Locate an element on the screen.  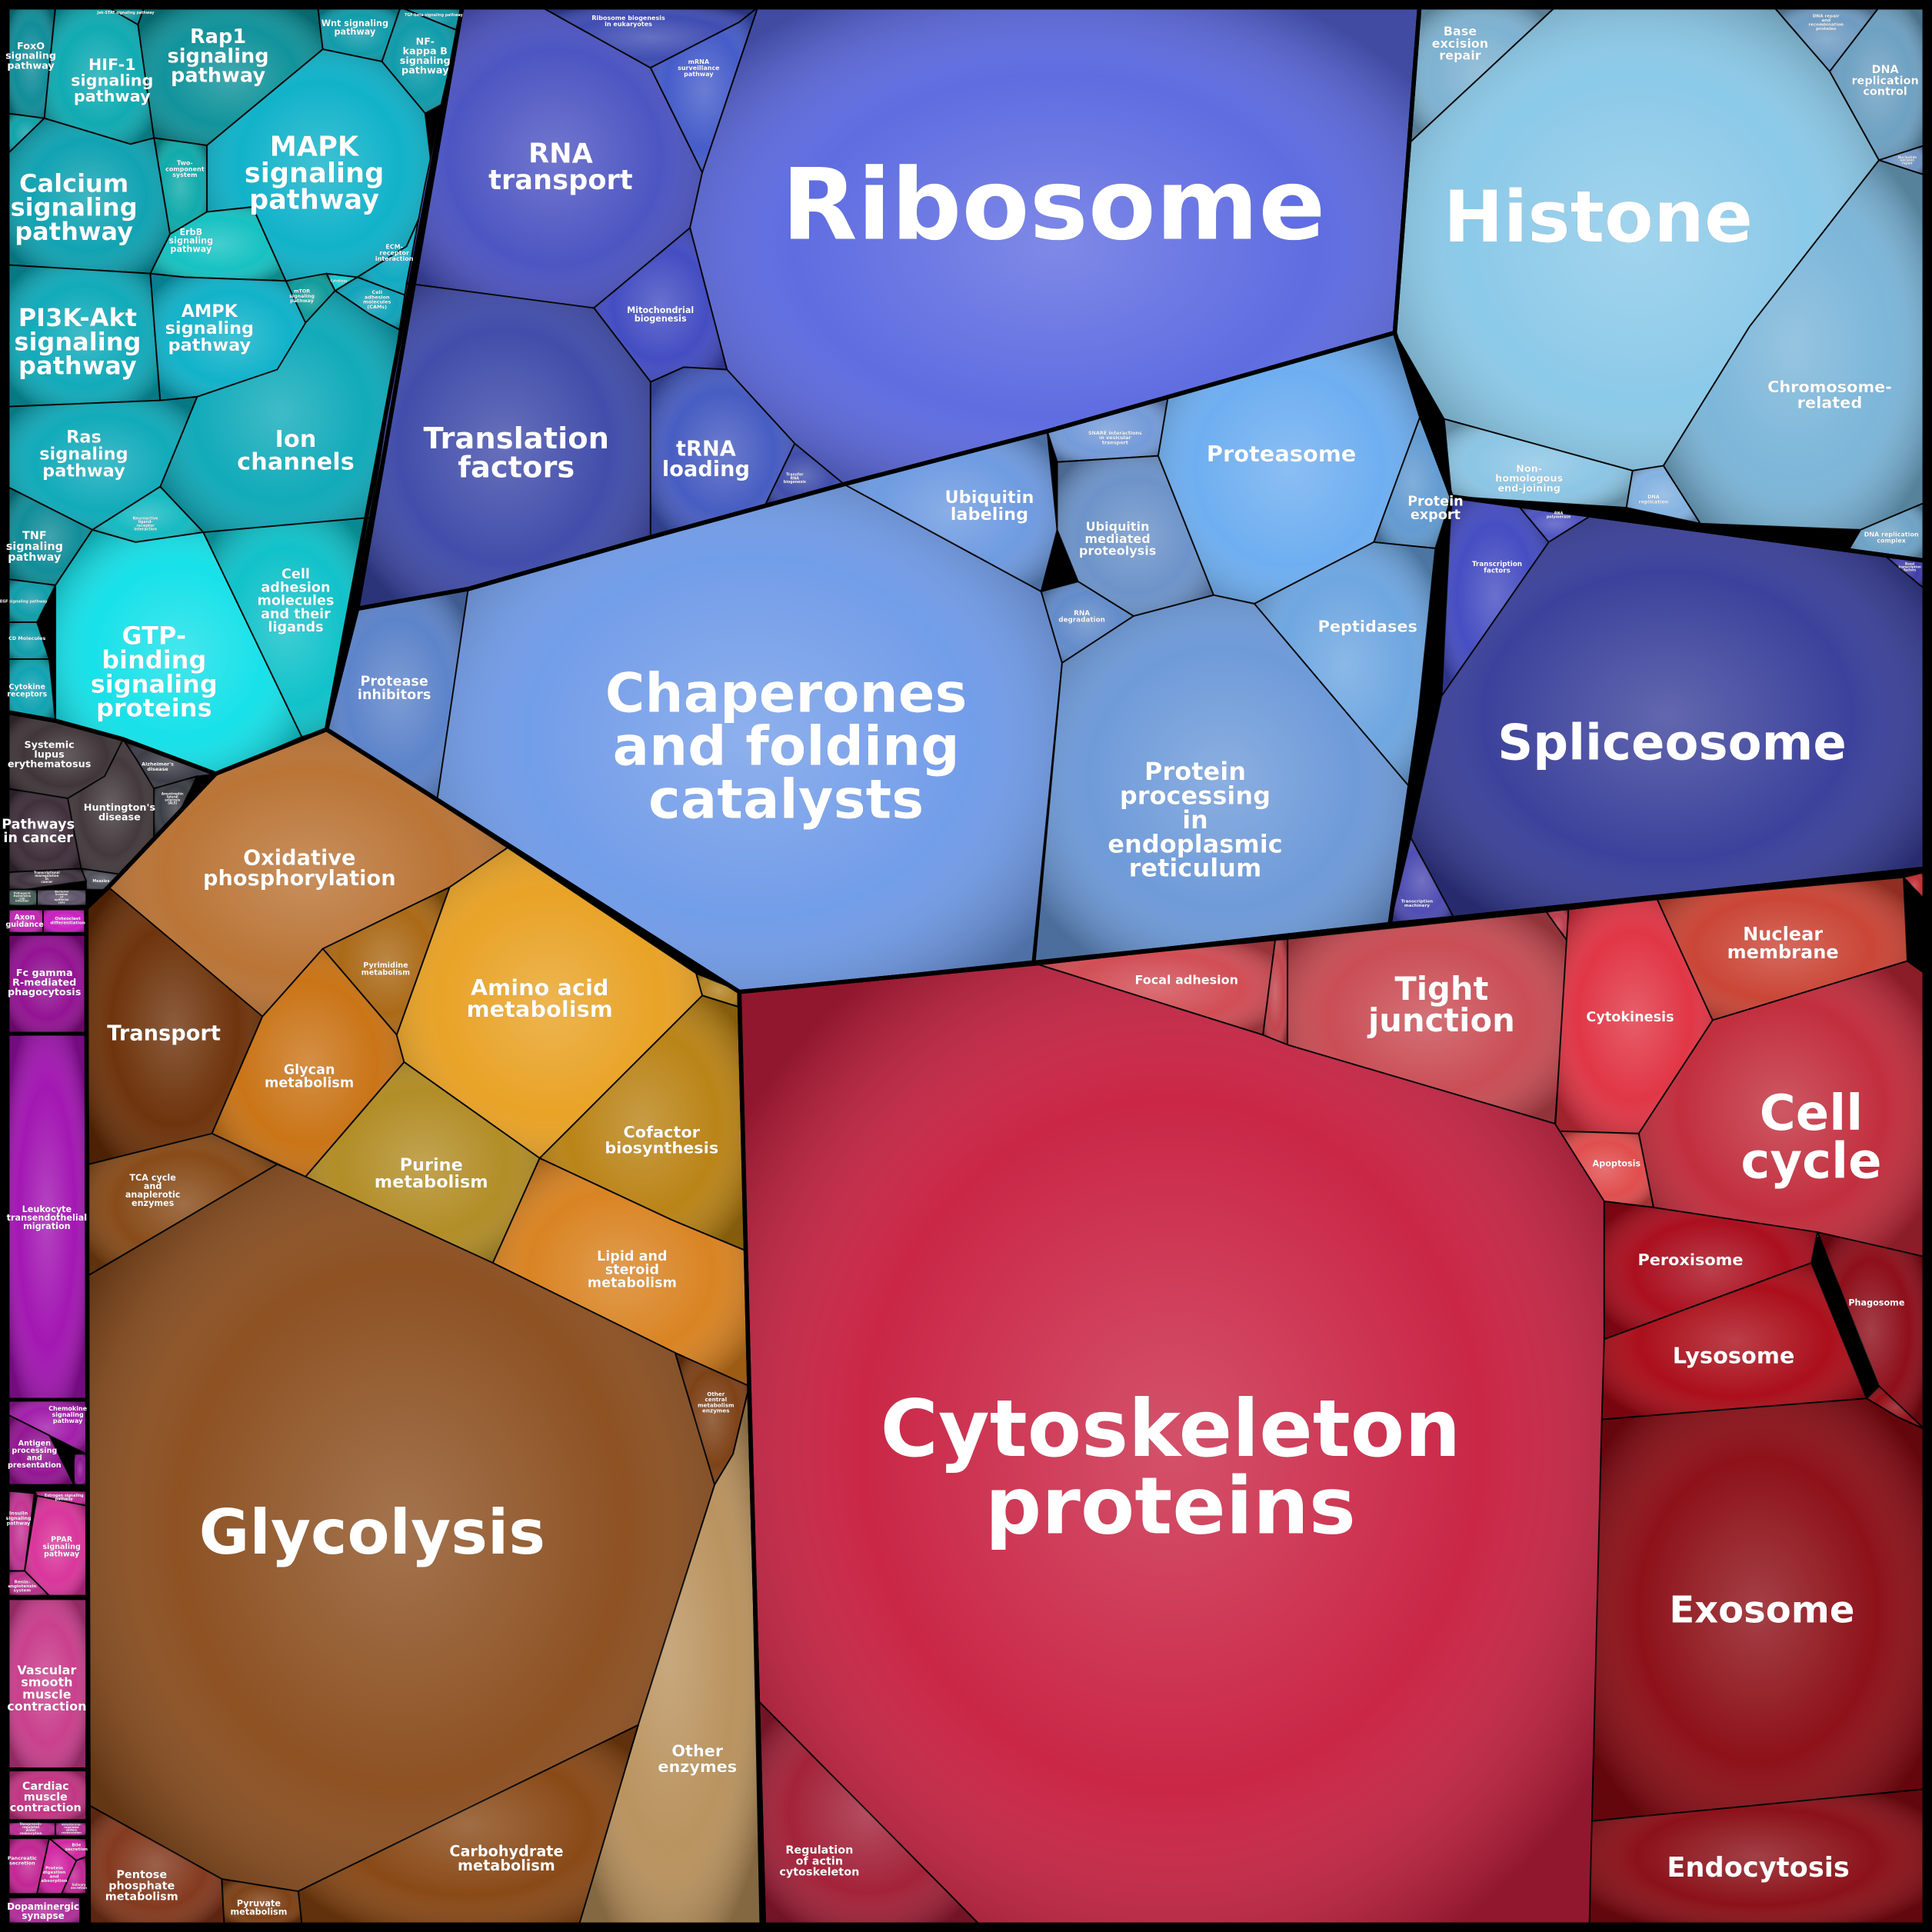
cell-label-line: polymerase is located at coordinates (1559, 517).